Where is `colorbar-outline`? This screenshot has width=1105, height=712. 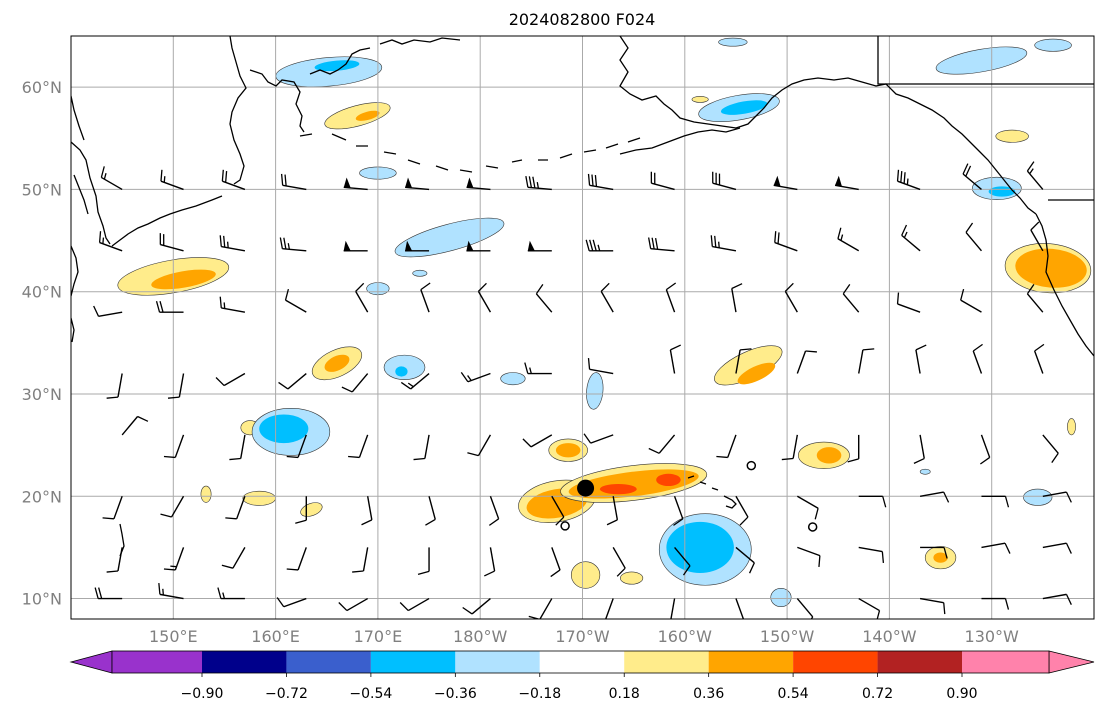
colorbar-outline is located at coordinates (580, 662).